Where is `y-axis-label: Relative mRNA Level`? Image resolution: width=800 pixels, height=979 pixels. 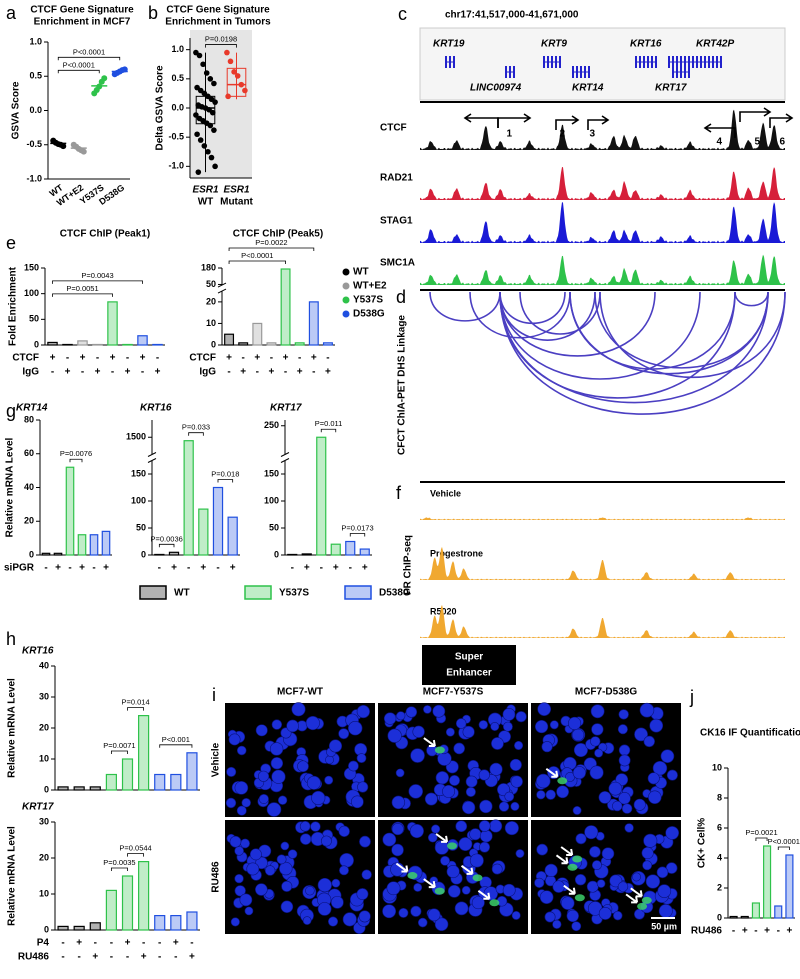 y-axis-label: Relative mRNA Level is located at coordinates (10, 487).